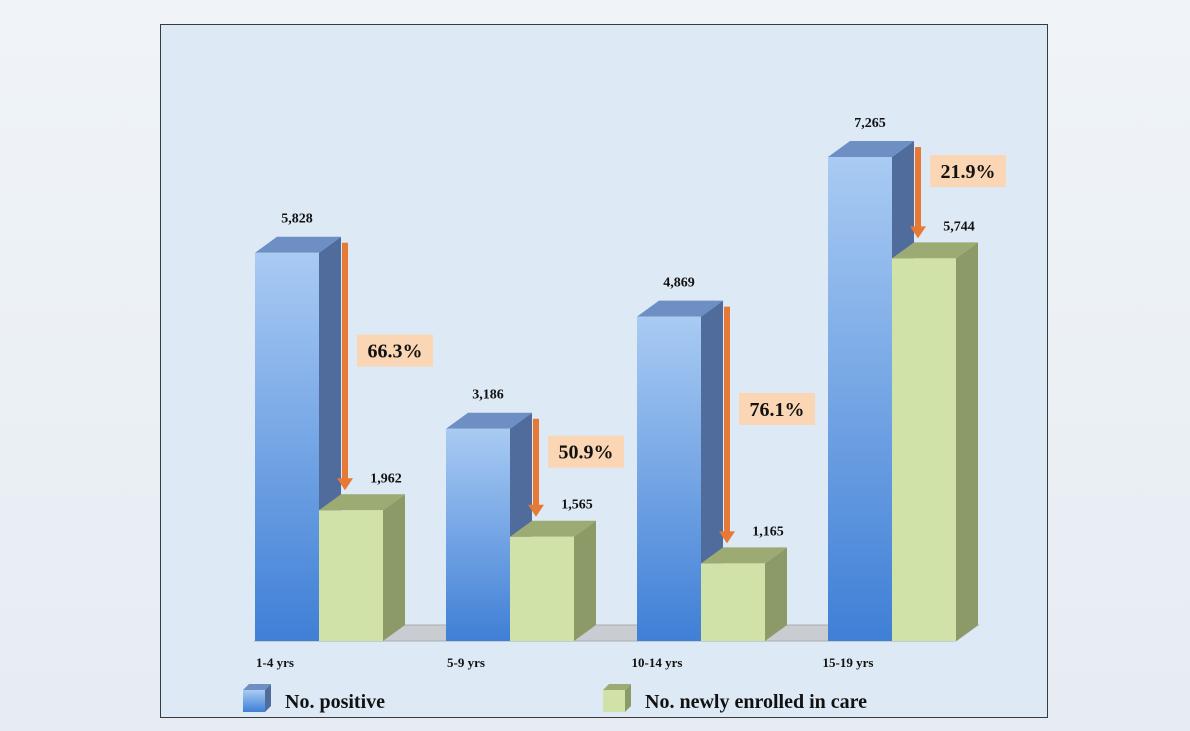 Image resolution: width=1190 pixels, height=731 pixels. I want to click on annotation-label-3: 76.1%, so click(777, 410).